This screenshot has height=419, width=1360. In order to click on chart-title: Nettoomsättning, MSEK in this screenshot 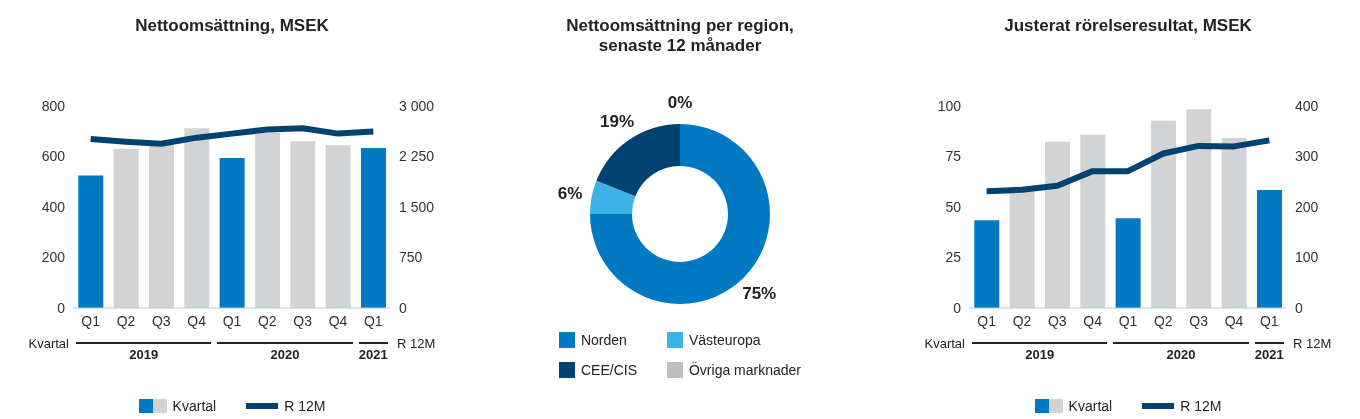, I will do `click(232, 26)`.